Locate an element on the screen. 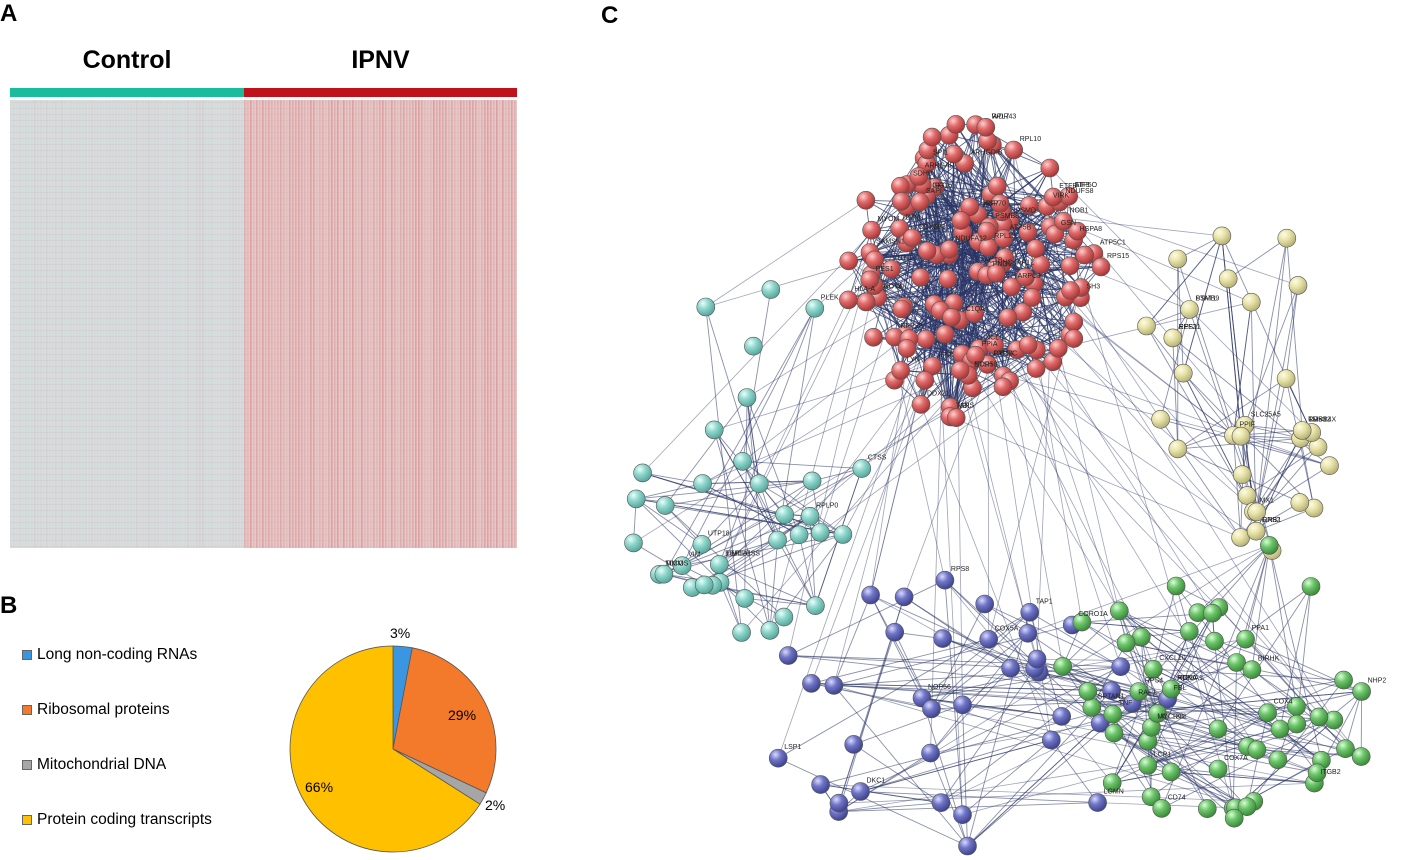 The height and width of the screenshot is (860, 1409). heatmap-group-ipnv-label: IPNV is located at coordinates (380, 60).